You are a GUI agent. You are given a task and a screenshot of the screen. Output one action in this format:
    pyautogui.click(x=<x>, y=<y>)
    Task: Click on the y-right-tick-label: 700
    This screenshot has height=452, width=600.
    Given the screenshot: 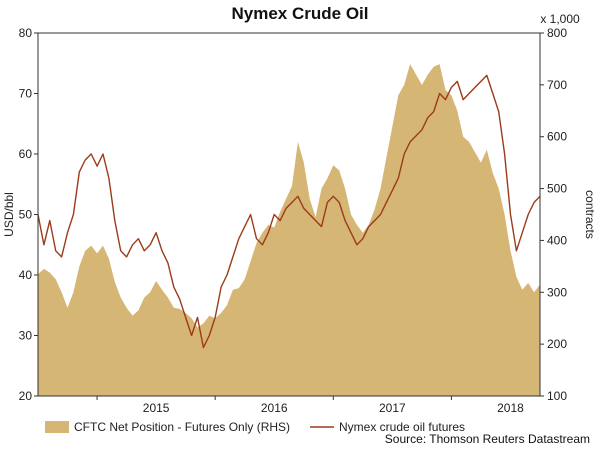 What is the action you would take?
    pyautogui.click(x=557, y=85)
    